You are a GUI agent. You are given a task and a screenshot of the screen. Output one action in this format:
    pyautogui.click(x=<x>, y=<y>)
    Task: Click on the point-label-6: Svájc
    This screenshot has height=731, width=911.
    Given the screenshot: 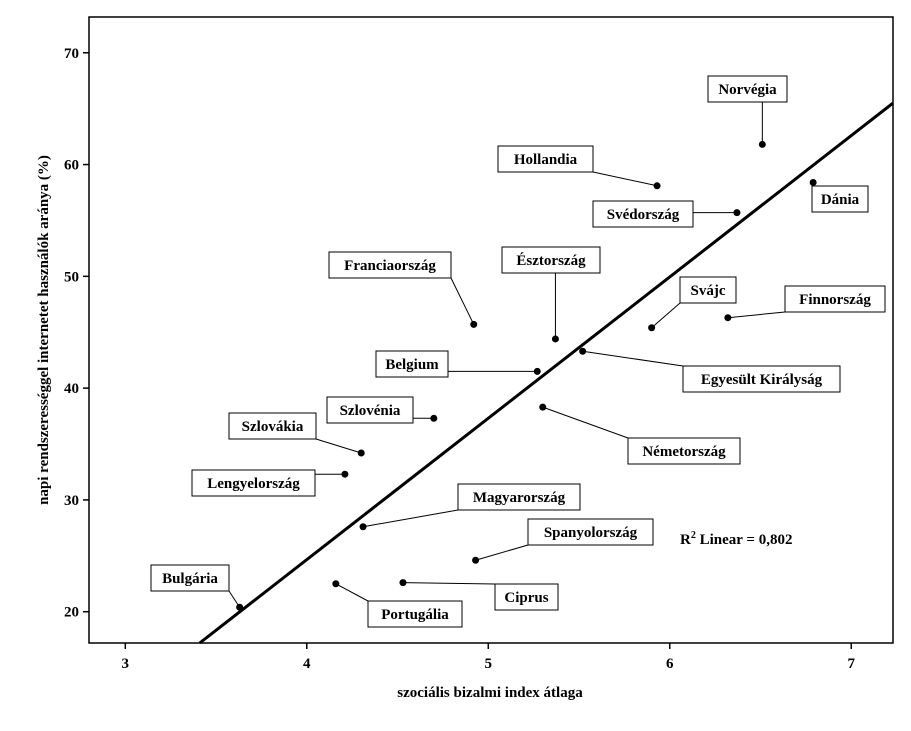 What is the action you would take?
    pyautogui.click(x=708, y=291)
    